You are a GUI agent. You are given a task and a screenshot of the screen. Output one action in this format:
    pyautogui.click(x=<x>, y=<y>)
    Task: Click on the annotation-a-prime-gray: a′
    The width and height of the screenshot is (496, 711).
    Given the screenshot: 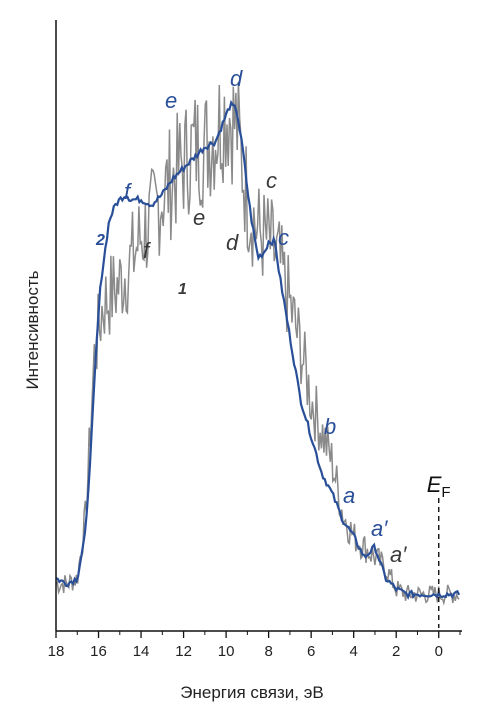 What is the action you would take?
    pyautogui.click(x=398, y=554)
    